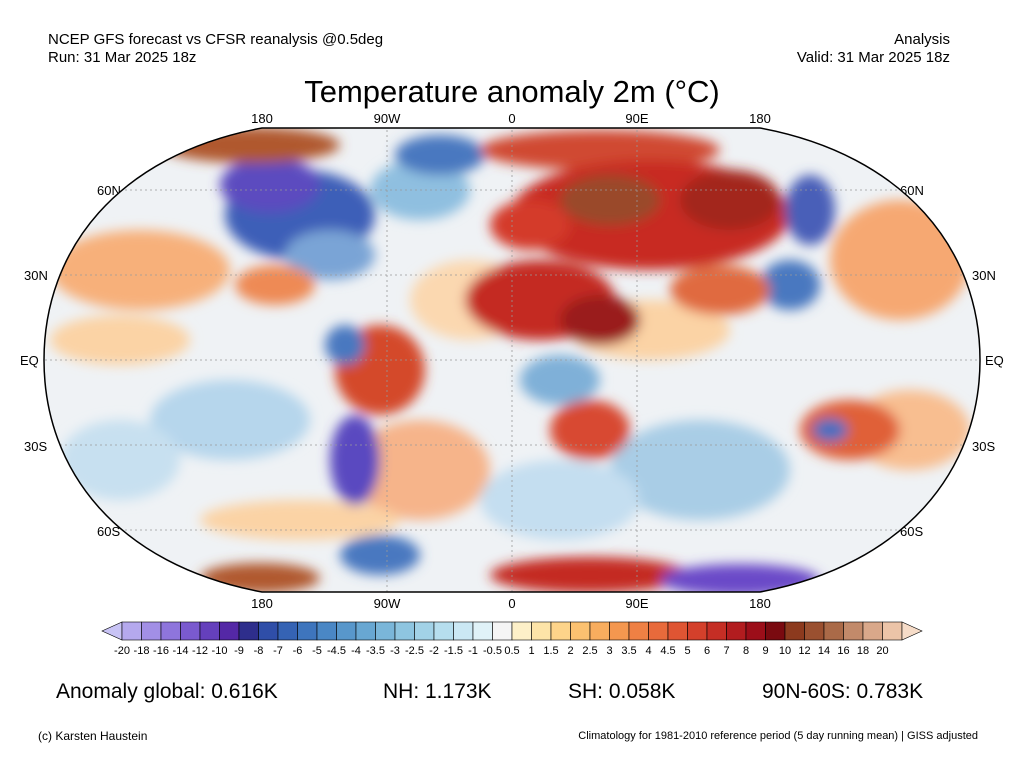 This screenshot has height=768, width=1024. What do you see at coordinates (180, 651) in the screenshot?
I see `colorbar-tick-label: -14` at bounding box center [180, 651].